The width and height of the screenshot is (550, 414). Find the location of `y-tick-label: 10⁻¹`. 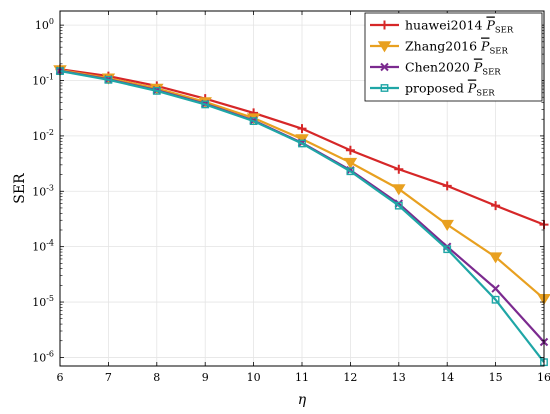

y-tick-label: 10⁻¹ is located at coordinates (43, 80).